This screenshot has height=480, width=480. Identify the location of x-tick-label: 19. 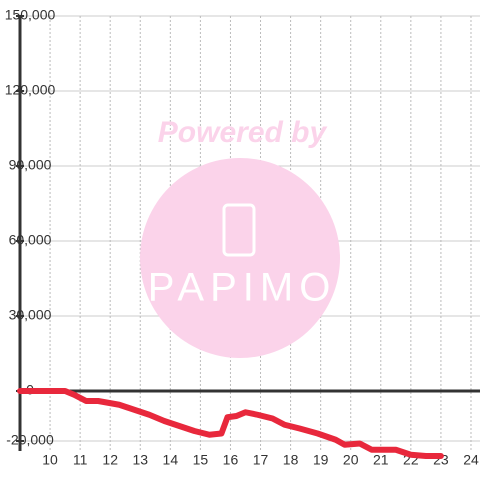
(321, 460).